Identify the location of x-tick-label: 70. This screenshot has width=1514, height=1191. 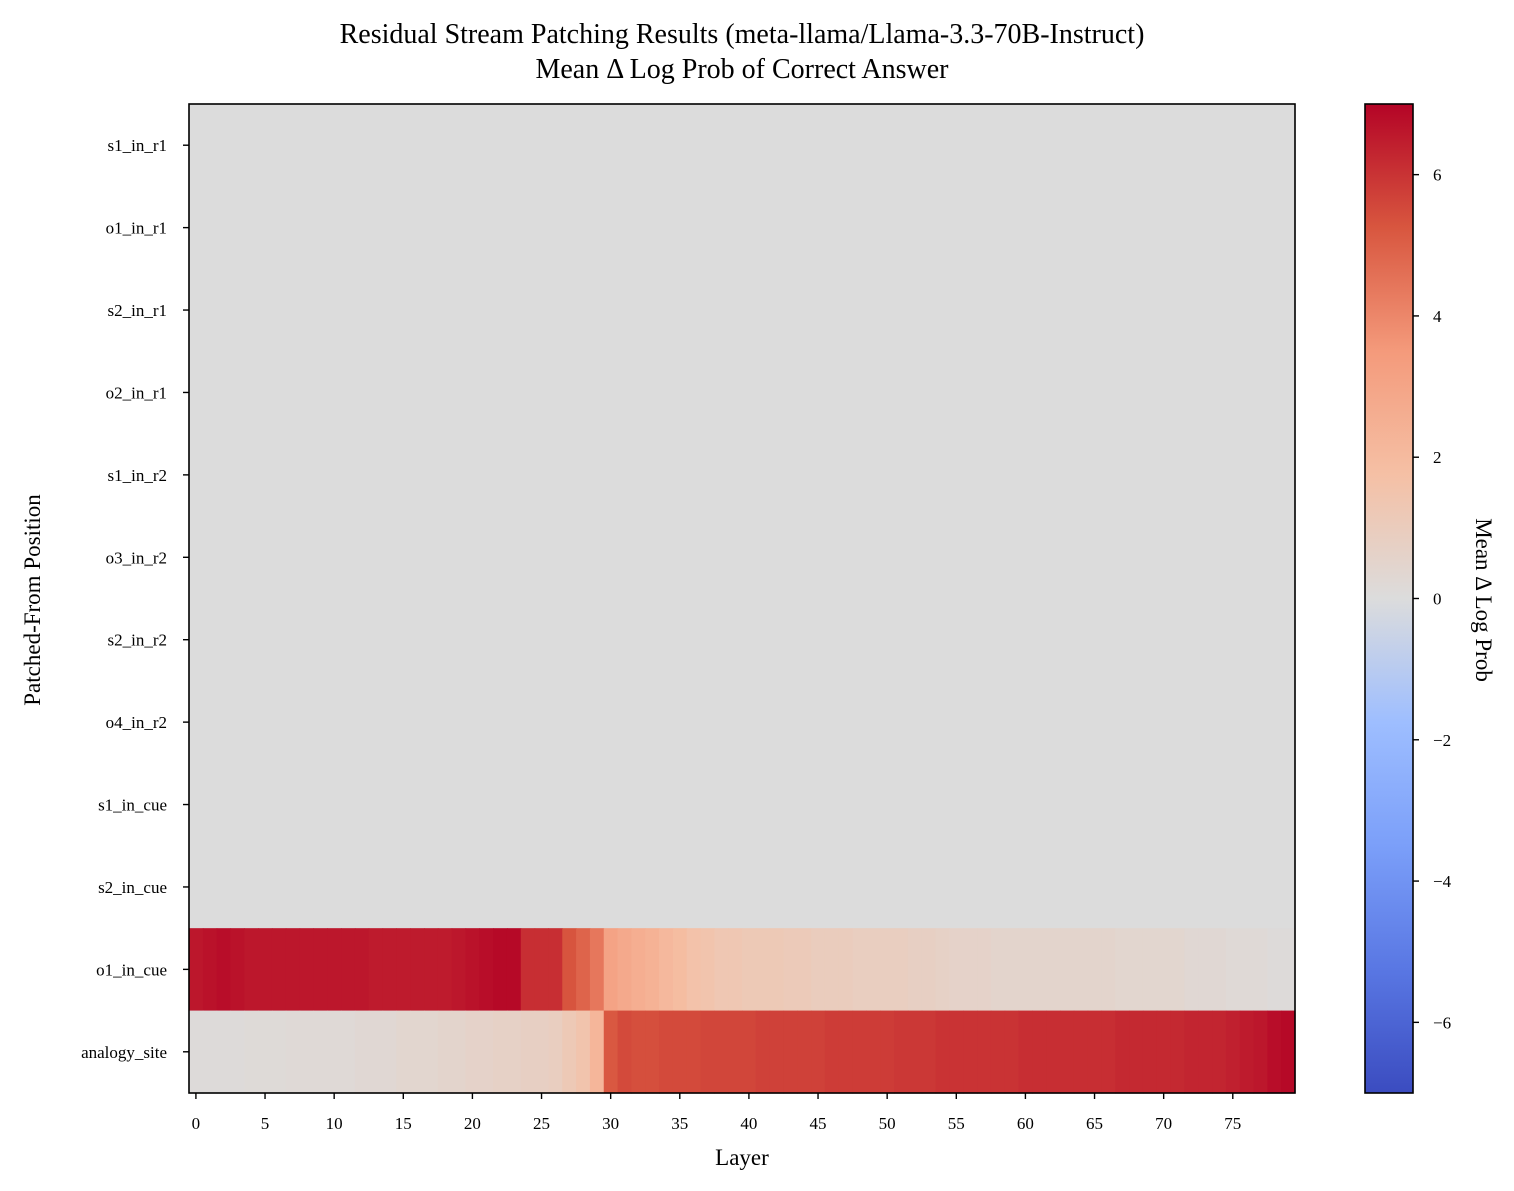
(1163, 1123).